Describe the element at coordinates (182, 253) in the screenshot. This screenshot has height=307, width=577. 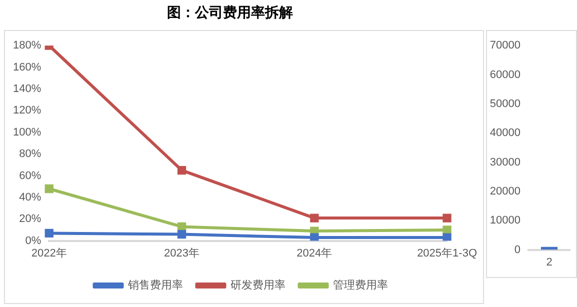
I see `x-tick-label: 2023年` at that location.